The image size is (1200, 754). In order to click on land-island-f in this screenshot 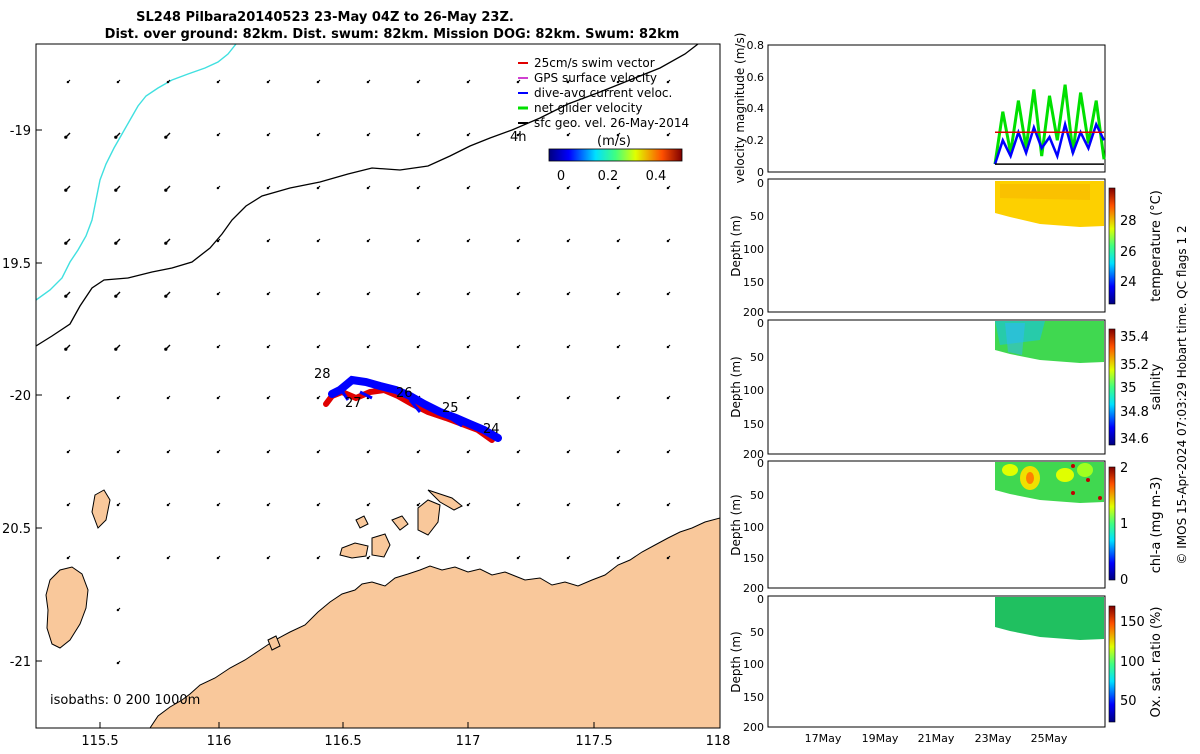, I will do `click(101, 509)`.